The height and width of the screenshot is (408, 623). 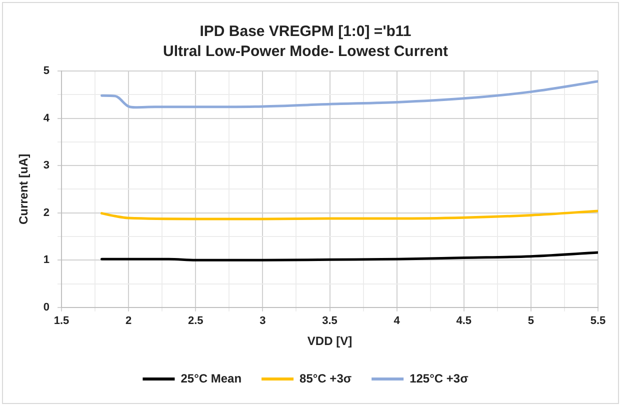 What do you see at coordinates (531, 321) in the screenshot?
I see `x-tick-label: 5` at bounding box center [531, 321].